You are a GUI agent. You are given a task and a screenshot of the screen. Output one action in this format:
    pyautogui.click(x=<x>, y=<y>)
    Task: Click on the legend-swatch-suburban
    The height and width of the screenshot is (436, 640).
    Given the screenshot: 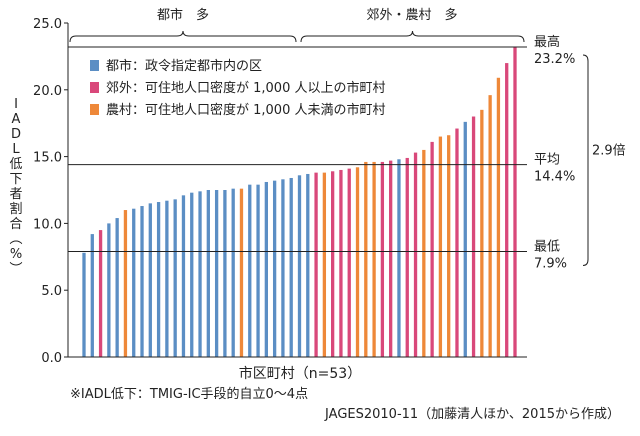 What is the action you would take?
    pyautogui.click(x=94, y=87)
    